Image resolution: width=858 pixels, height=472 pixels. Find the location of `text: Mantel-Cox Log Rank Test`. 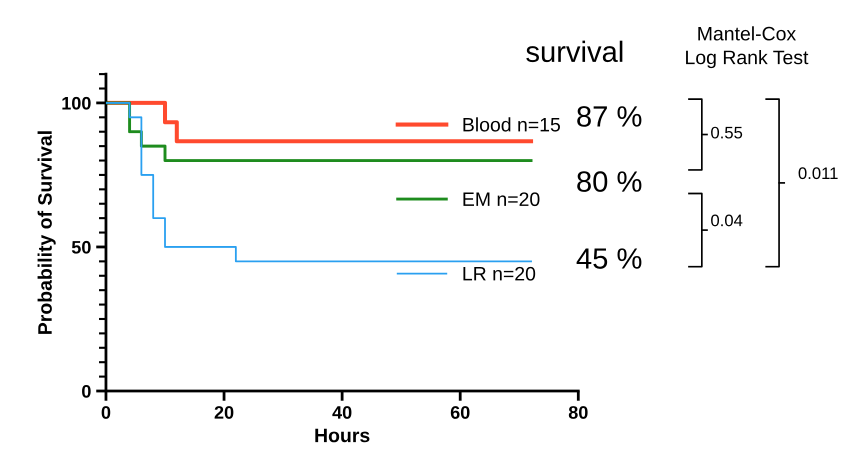

text: Mantel-Cox Log Rank Test is located at coordinates (747, 47).